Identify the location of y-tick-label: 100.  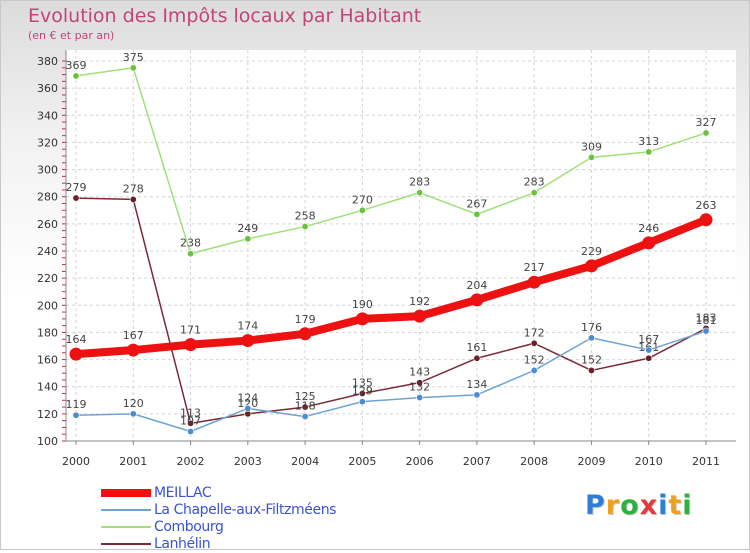
(47, 441).